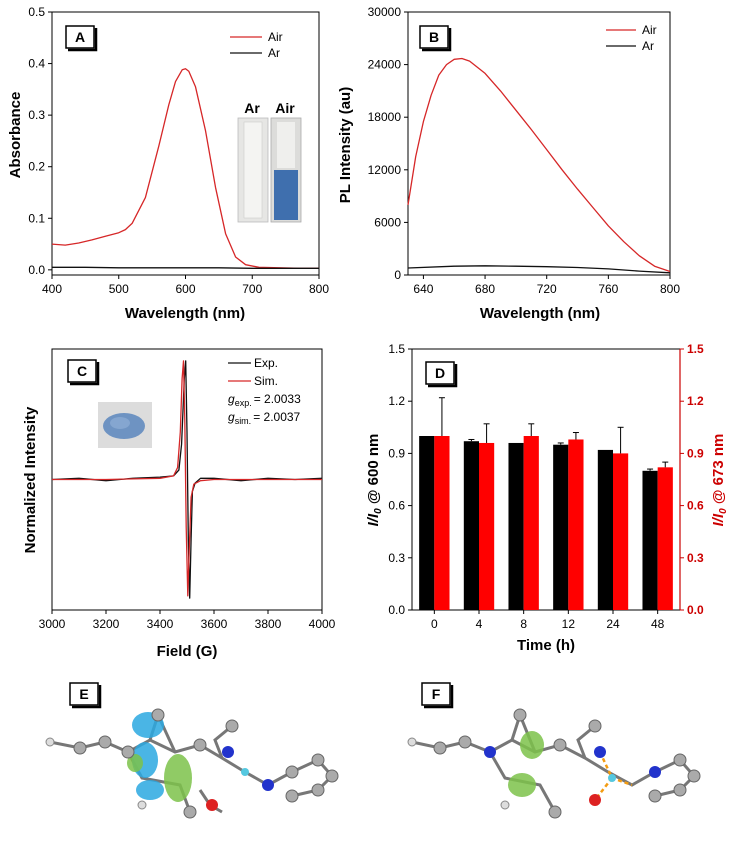 The height and width of the screenshot is (842, 745). Describe the element at coordinates (269, 161) in the screenshot. I see `cuvette-inset: Ar Air` at that location.